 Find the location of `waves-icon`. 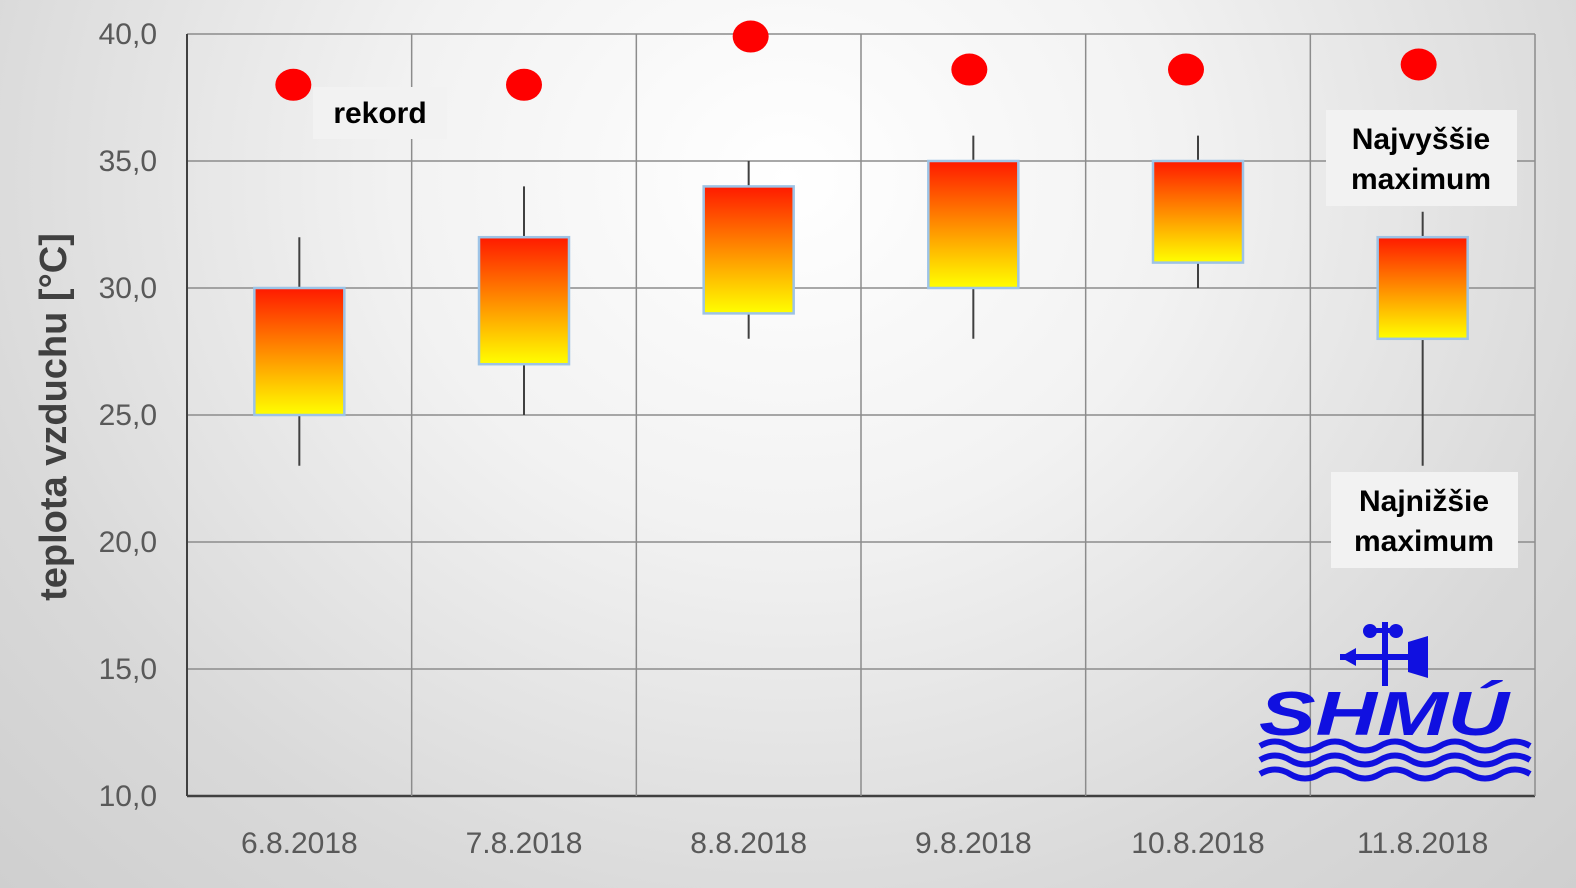

waves-icon is located at coordinates (1395, 760).